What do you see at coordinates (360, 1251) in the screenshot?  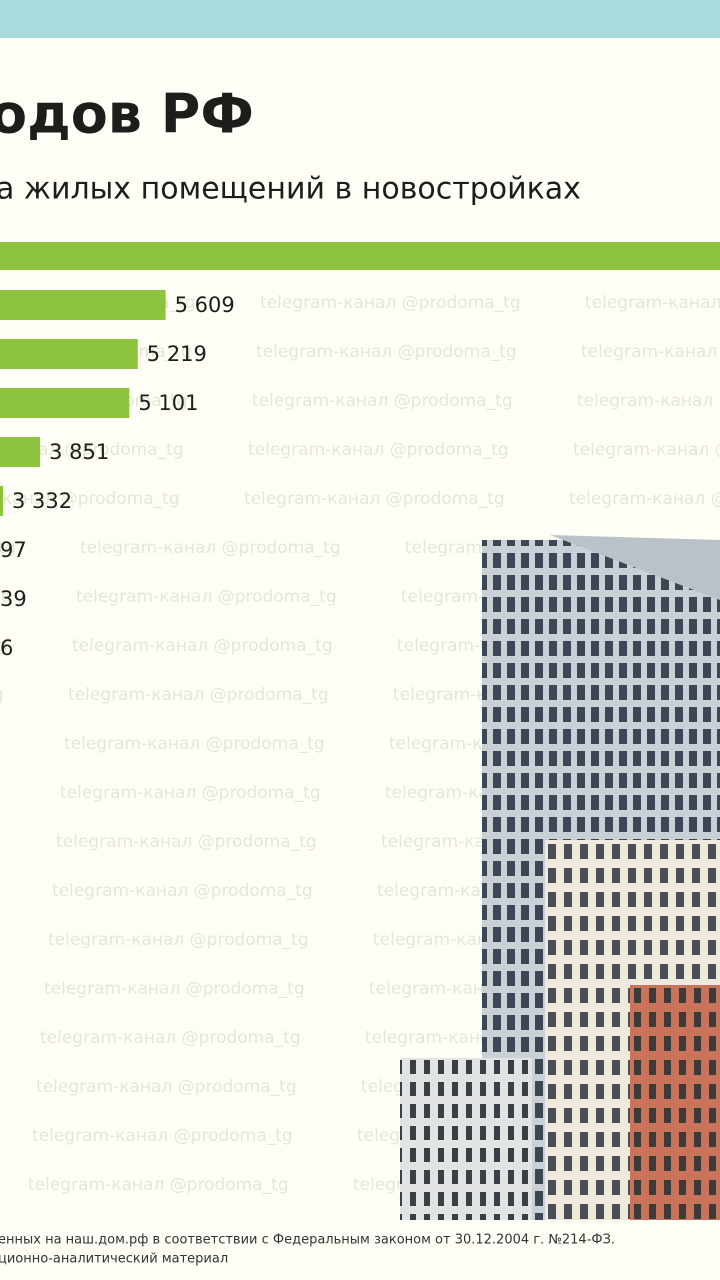 I see `footer-bg` at bounding box center [360, 1251].